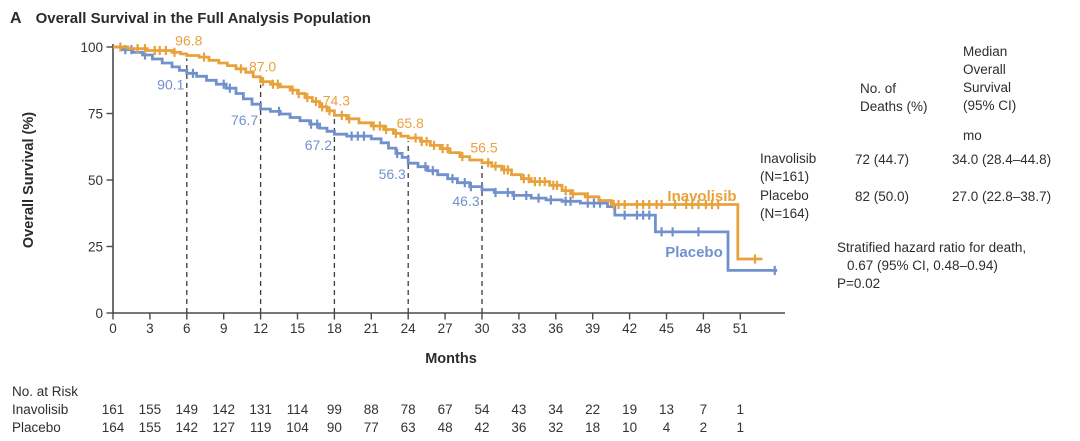 This screenshot has width=1080, height=441. What do you see at coordinates (334, 427) in the screenshot?
I see `risk-count: 90` at bounding box center [334, 427].